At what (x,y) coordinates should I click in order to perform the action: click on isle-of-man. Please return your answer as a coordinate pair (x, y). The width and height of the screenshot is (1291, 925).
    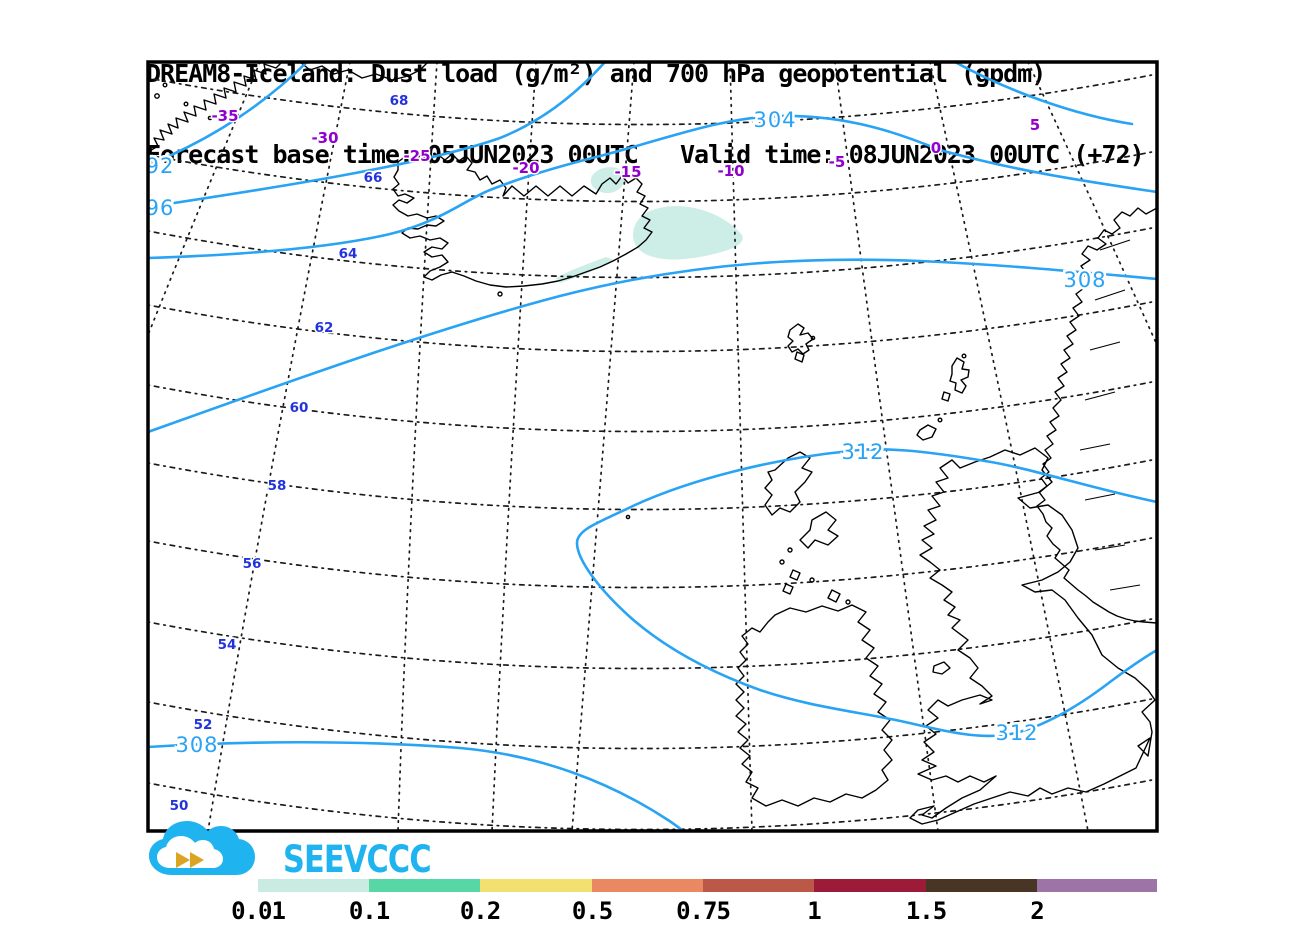
    Looking at the image, I should click on (941, 668).